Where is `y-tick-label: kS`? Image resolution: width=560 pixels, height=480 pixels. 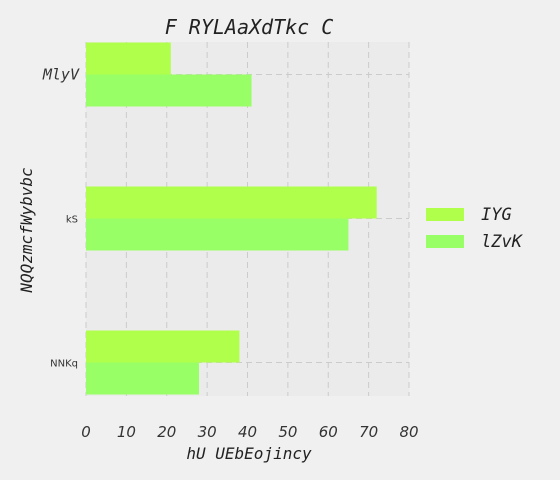
y-tick-label: kS is located at coordinates (72, 220).